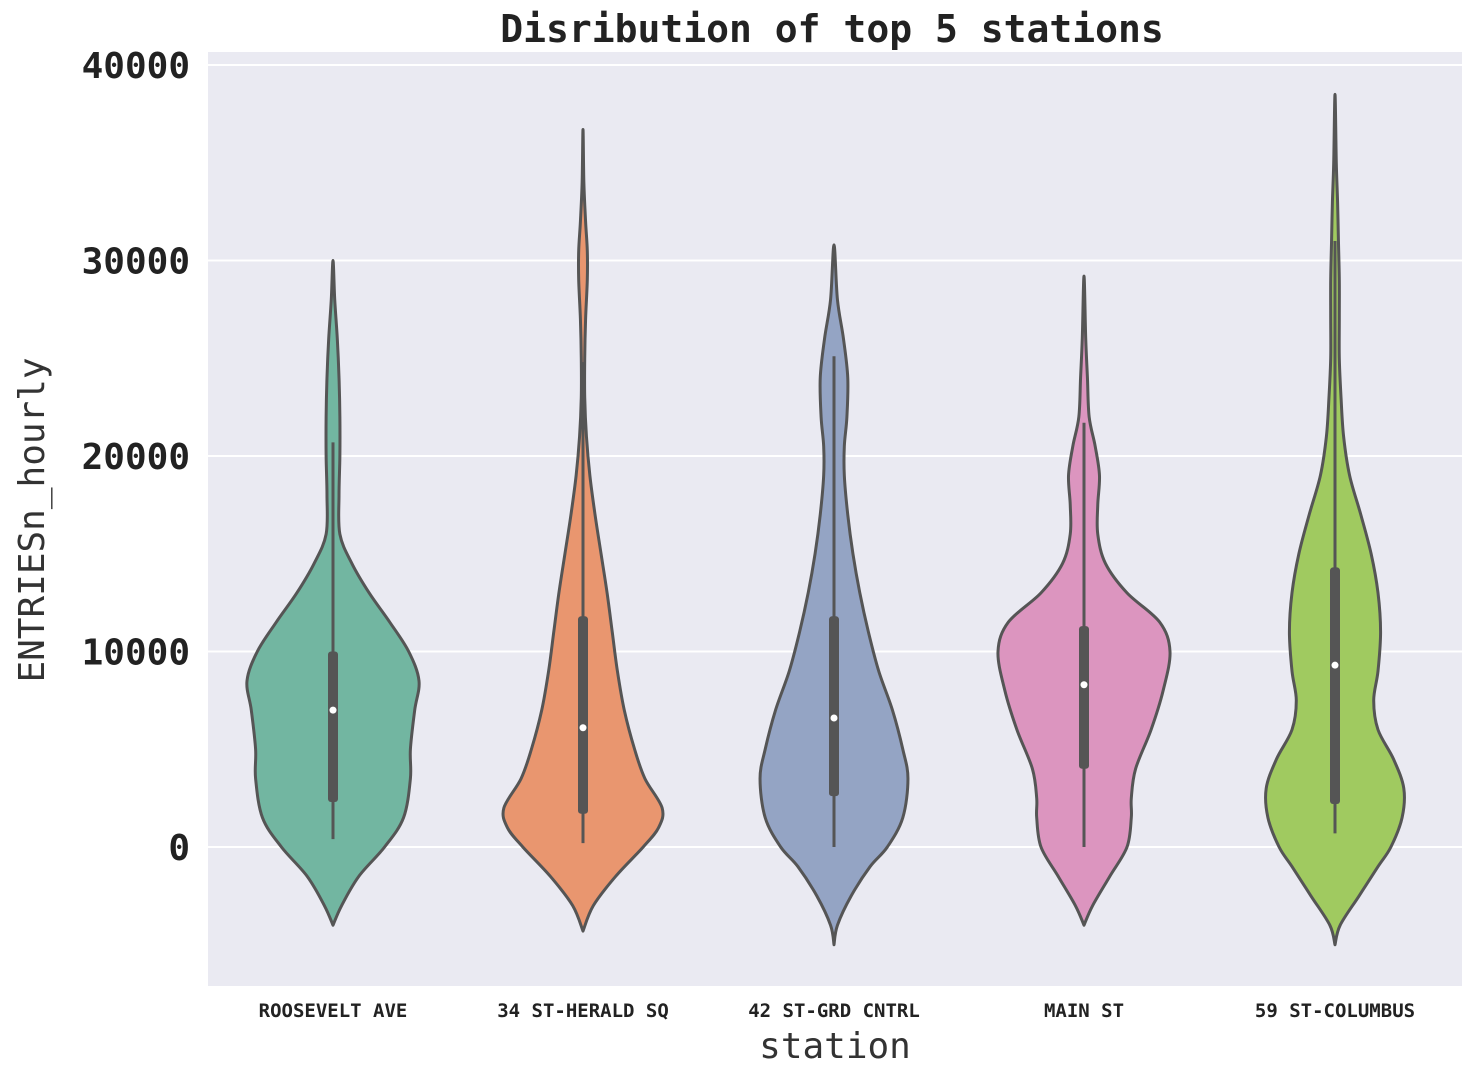 The image size is (1474, 1078). Describe the element at coordinates (136, 66) in the screenshot. I see `y-tick-label: 40000` at that location.